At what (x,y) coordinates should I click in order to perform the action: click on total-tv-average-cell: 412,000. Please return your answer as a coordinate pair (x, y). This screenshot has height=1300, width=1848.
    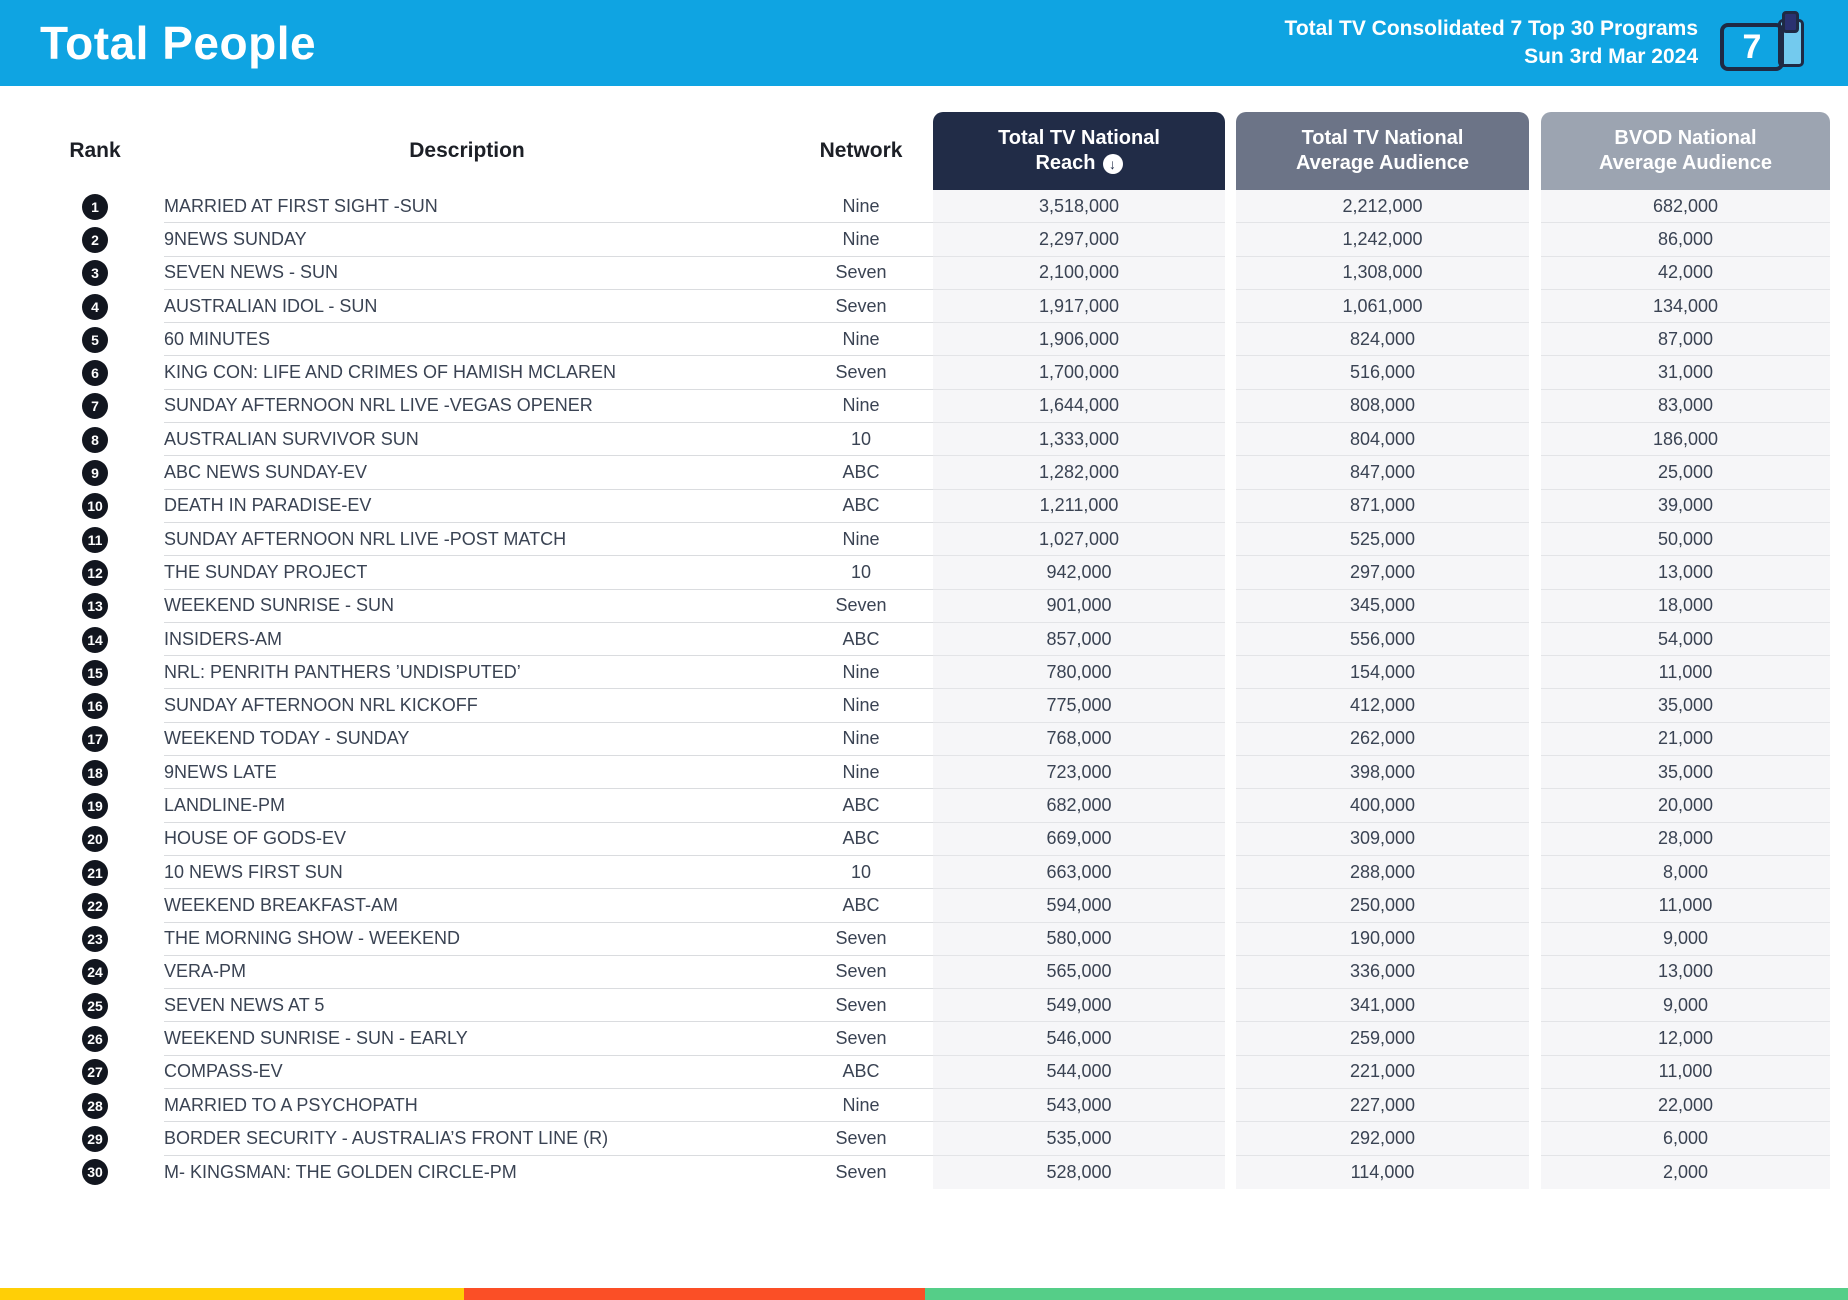
    Looking at the image, I should click on (1382, 706).